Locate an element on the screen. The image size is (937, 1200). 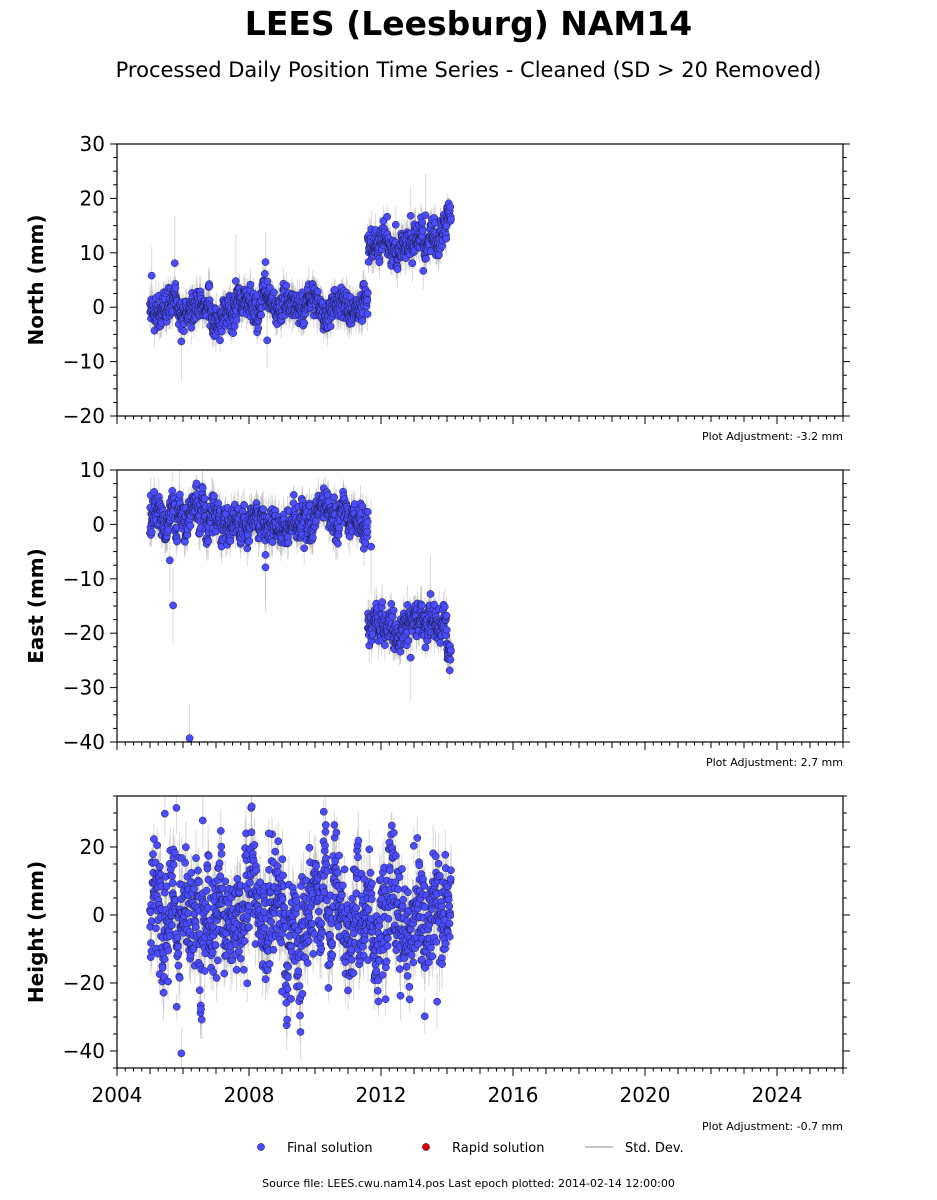
y-tick-label: 30 is located at coordinates (92, 144).